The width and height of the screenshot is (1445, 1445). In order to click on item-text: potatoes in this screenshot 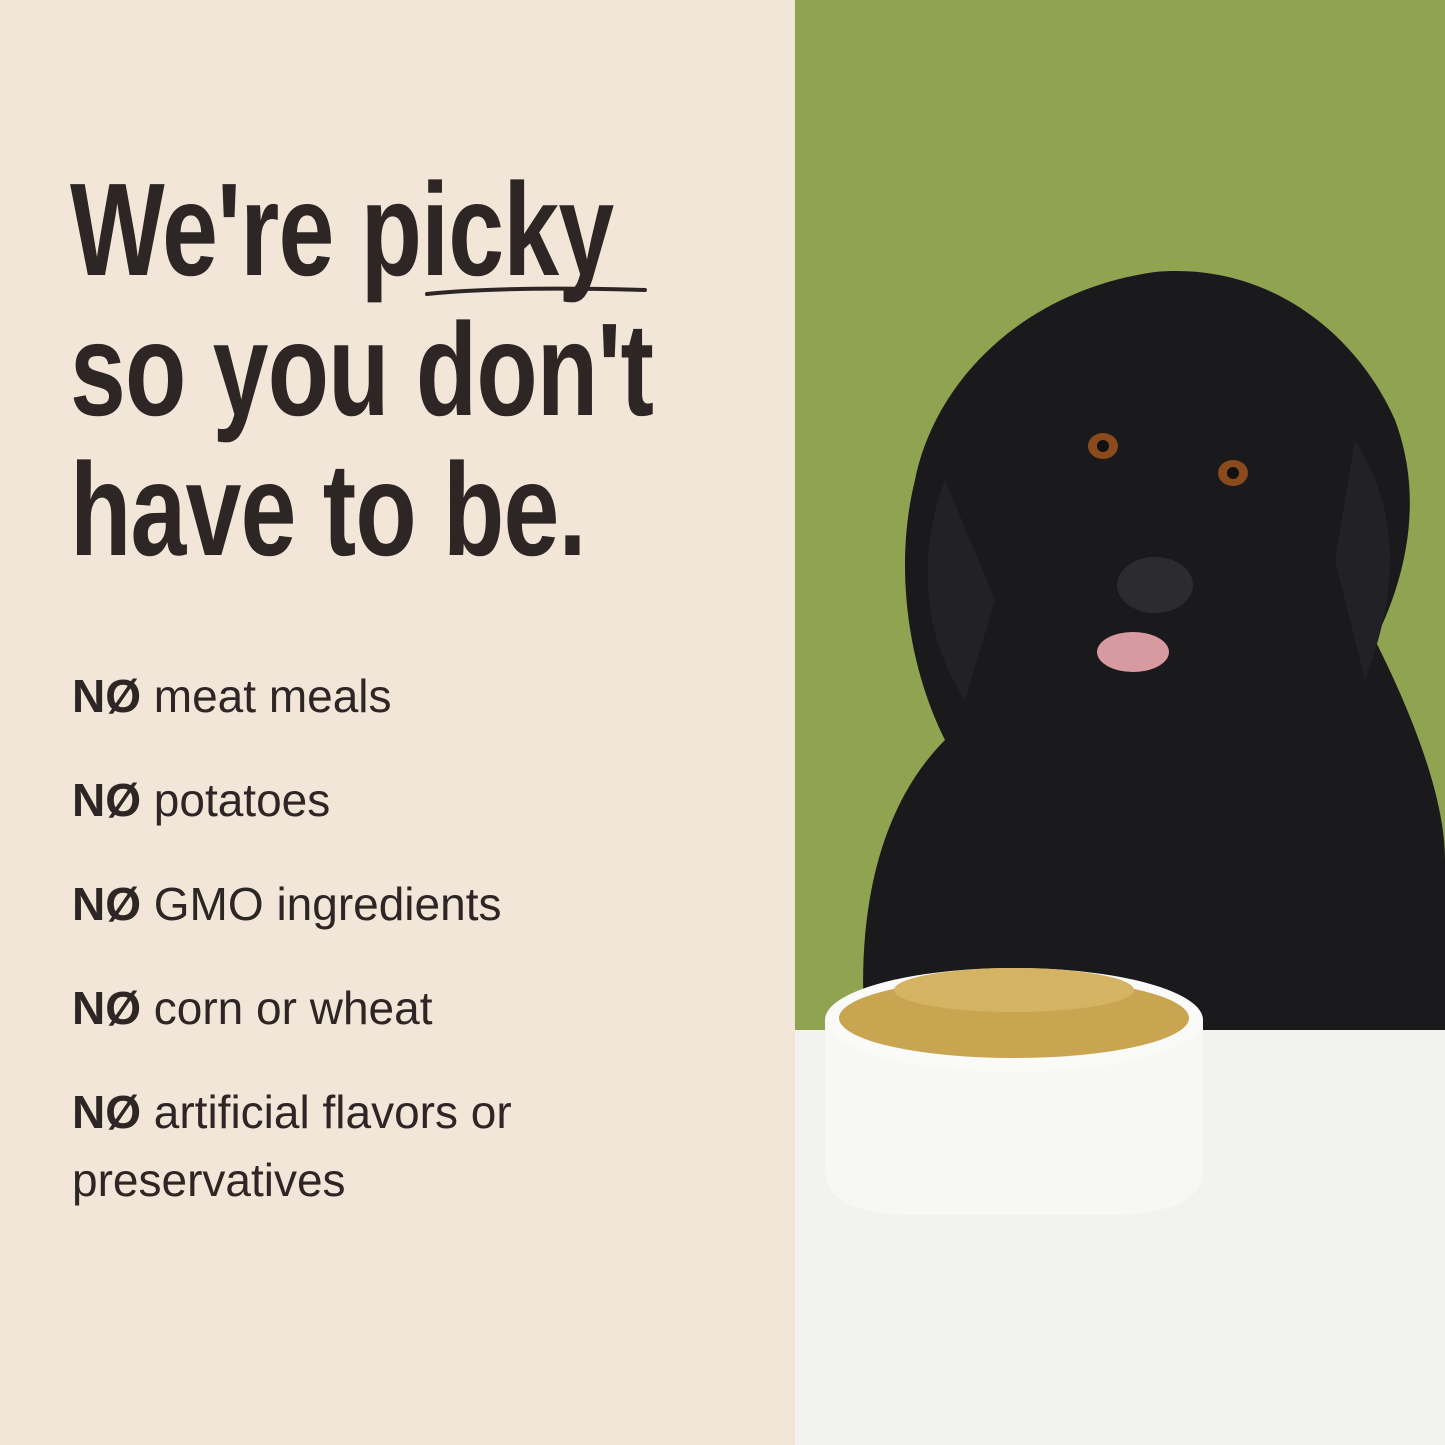, I will do `click(242, 800)`.